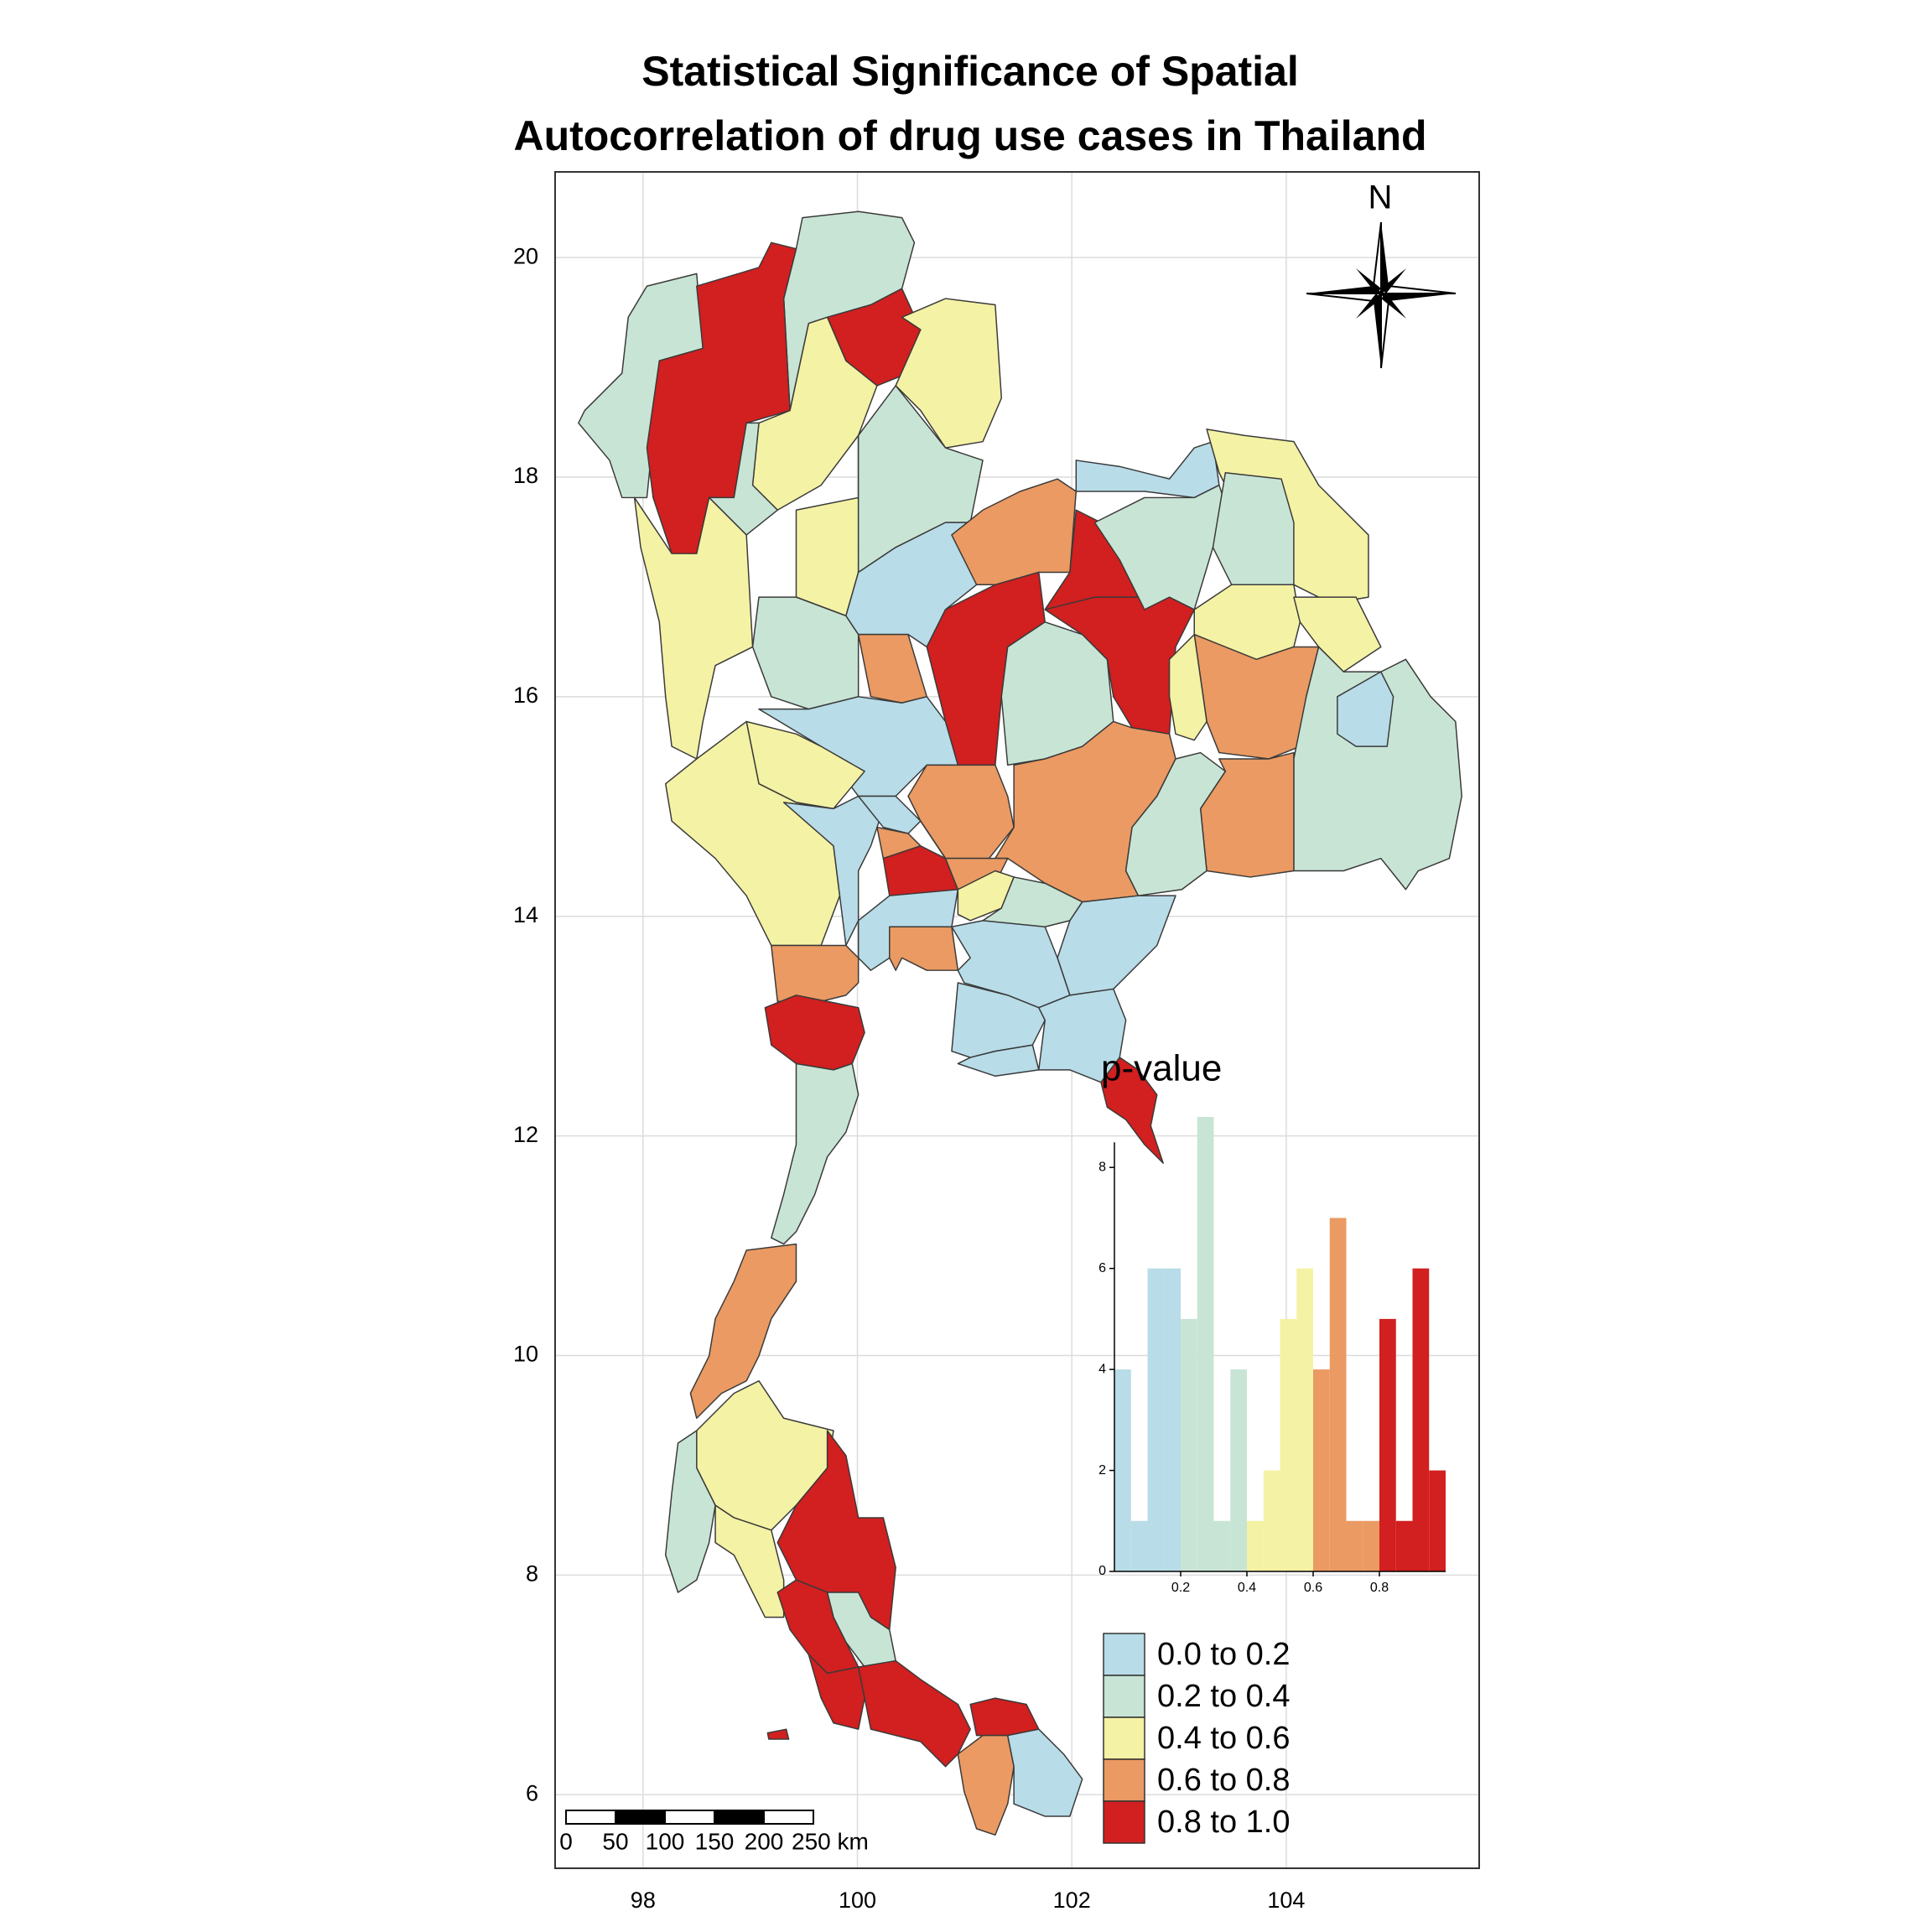 The width and height of the screenshot is (1932, 1932). Describe the element at coordinates (525, 255) in the screenshot. I see `y-tick-label: 20` at that location.